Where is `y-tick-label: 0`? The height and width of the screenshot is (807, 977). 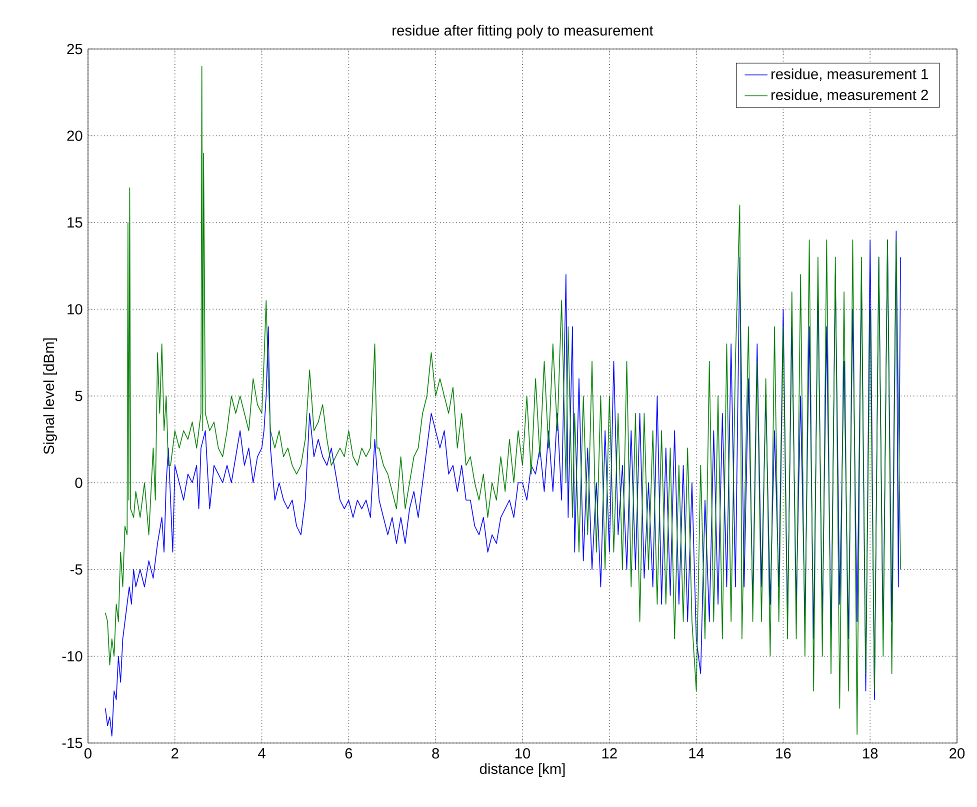 y-tick-label: 0 is located at coordinates (78, 483).